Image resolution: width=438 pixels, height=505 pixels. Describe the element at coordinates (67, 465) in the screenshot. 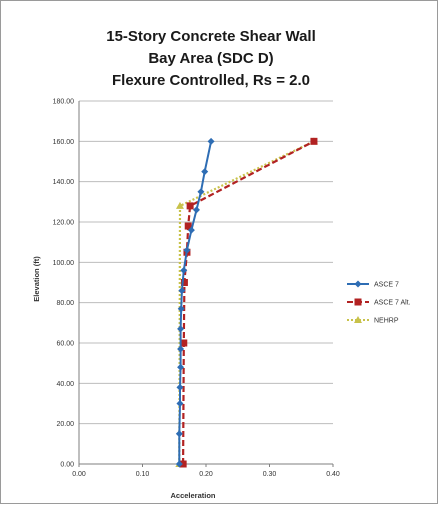

I see `y-tick-label-0: 0.00` at that location.